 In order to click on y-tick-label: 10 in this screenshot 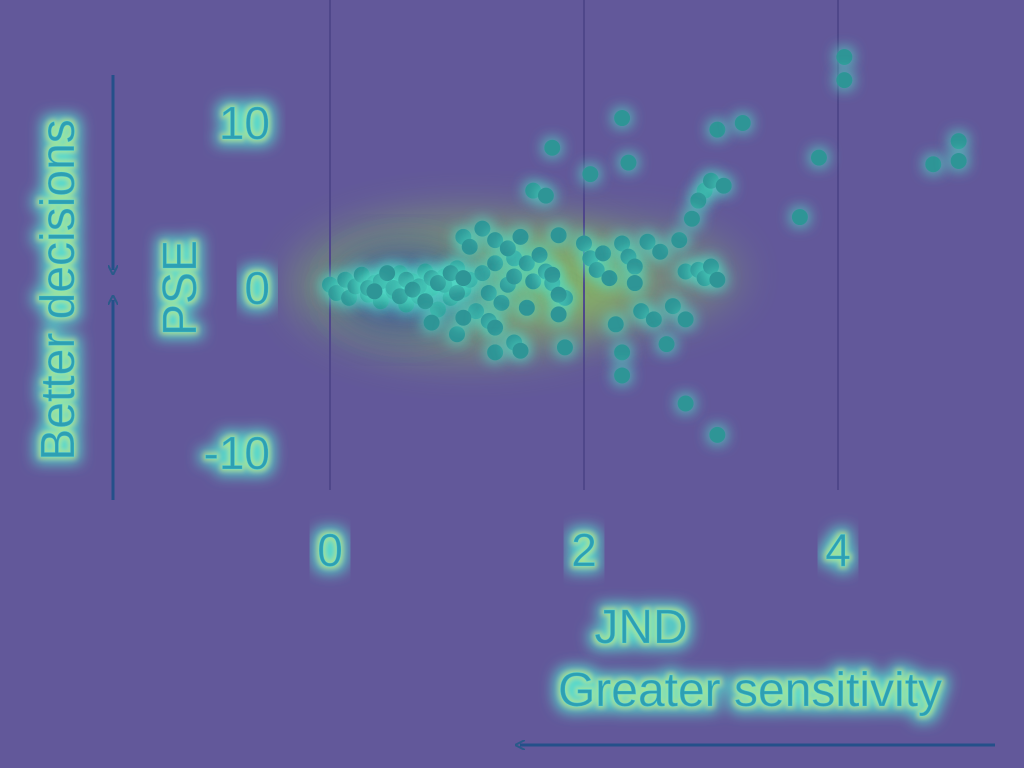, I will do `click(244, 123)`.